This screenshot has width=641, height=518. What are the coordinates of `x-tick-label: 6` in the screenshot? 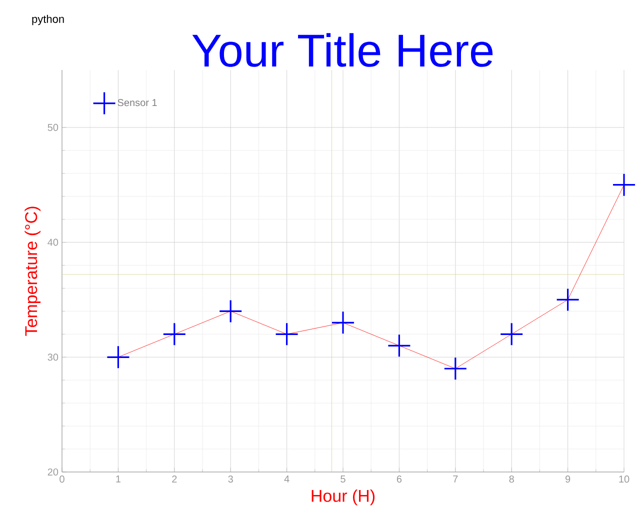 It's located at (399, 479).